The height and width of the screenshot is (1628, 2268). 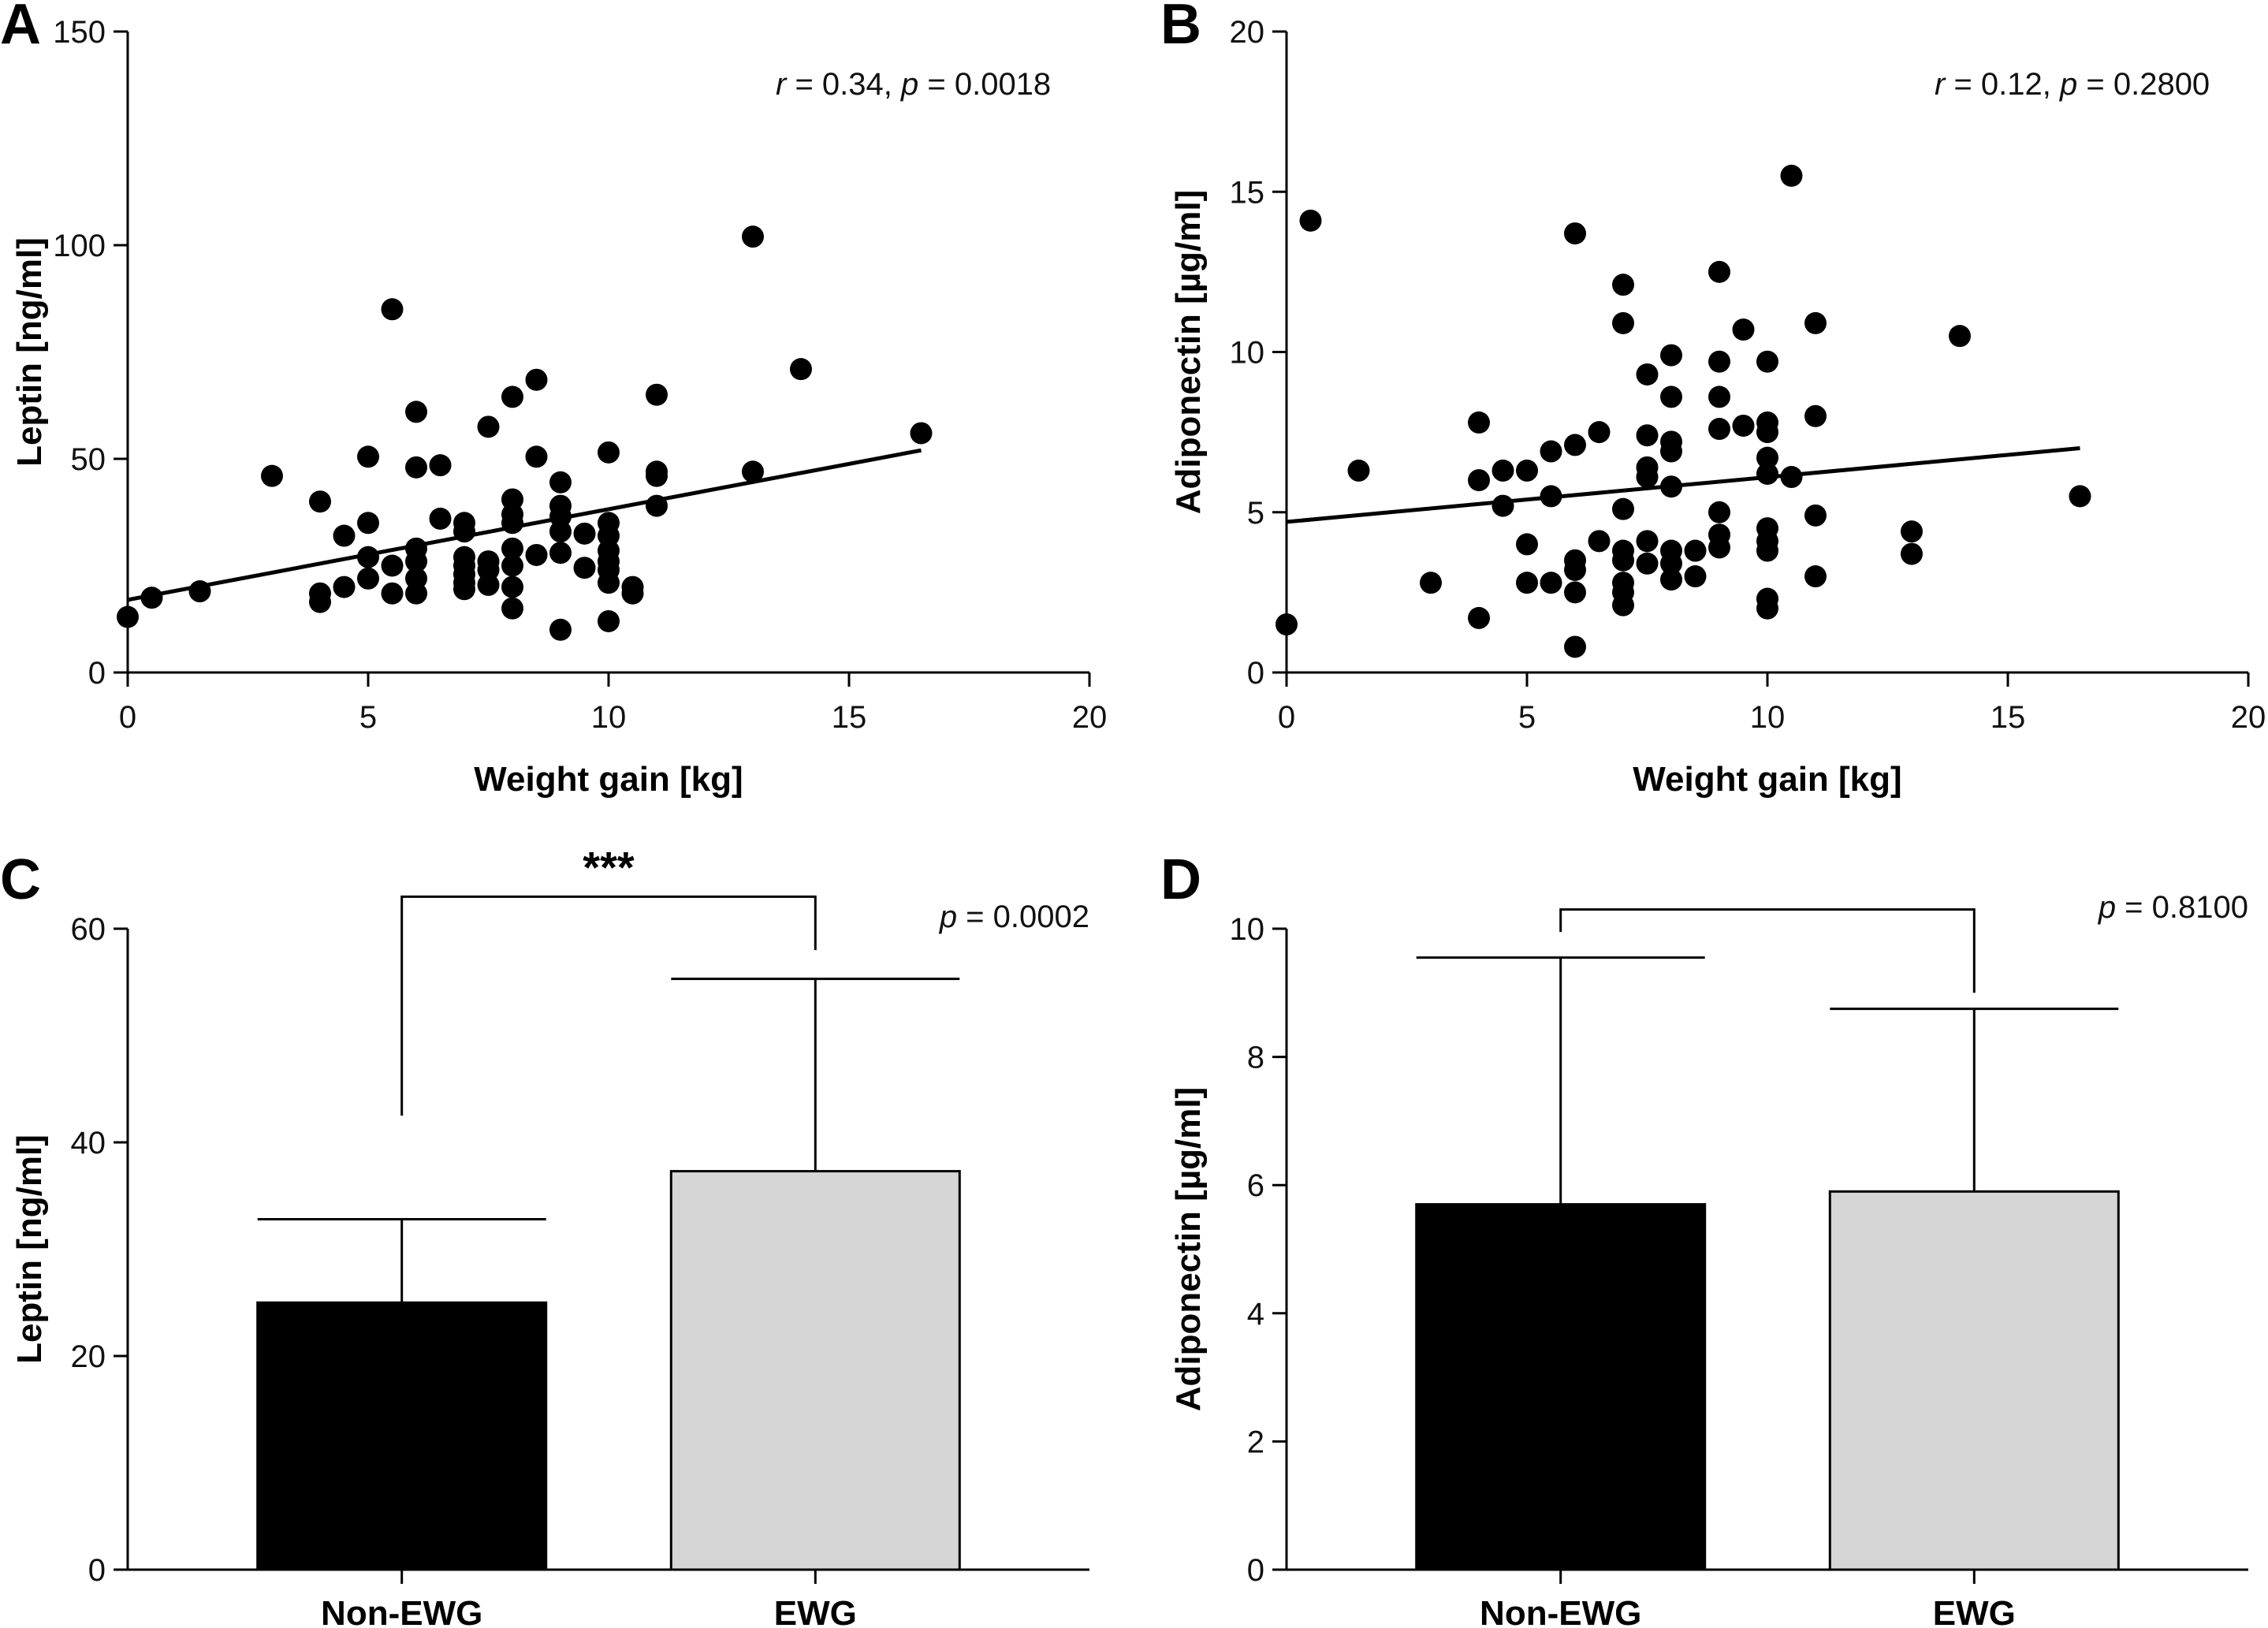 What do you see at coordinates (914, 84) in the screenshot?
I see `stat-annotation: r = 0.34, p = 0.0018` at bounding box center [914, 84].